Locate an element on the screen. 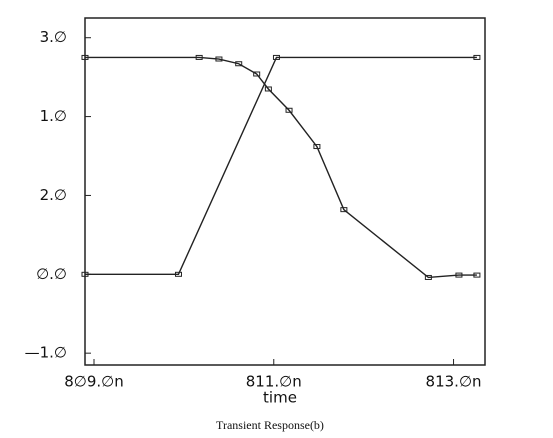  x-tick-label: 8∅9.∅n is located at coordinates (94, 382).